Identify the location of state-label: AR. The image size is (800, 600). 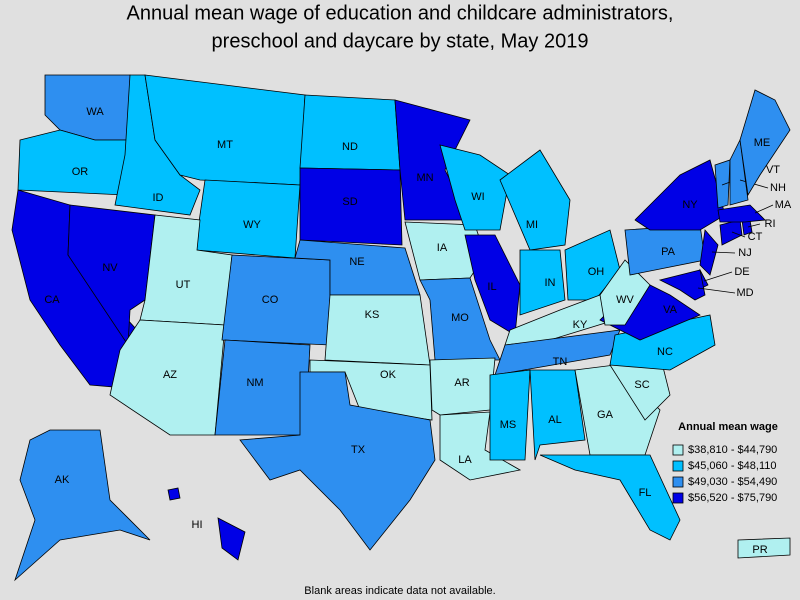
(461, 383).